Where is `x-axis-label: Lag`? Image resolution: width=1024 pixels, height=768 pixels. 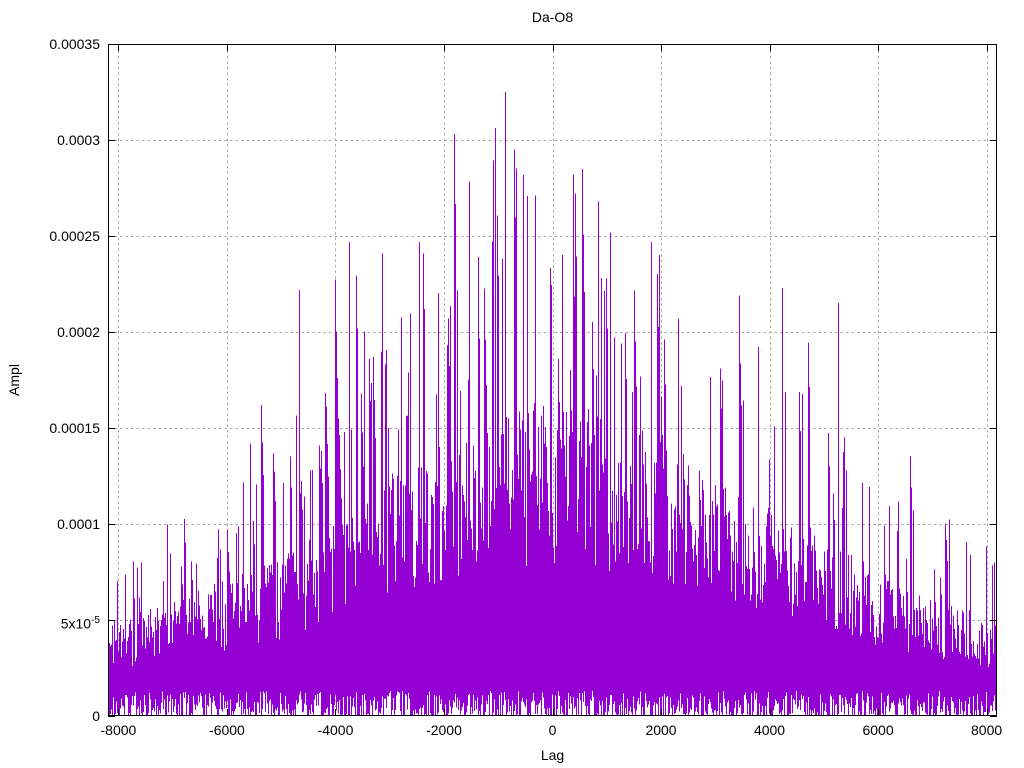
x-axis-label: Lag is located at coordinates (552, 755).